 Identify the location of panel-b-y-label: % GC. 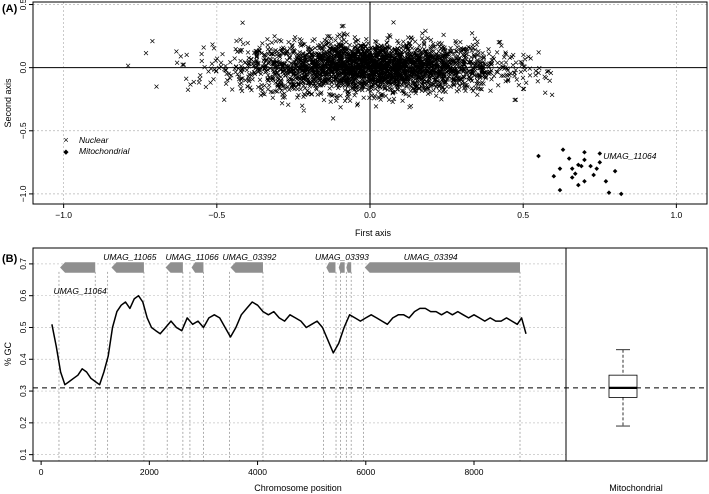
(8, 354).